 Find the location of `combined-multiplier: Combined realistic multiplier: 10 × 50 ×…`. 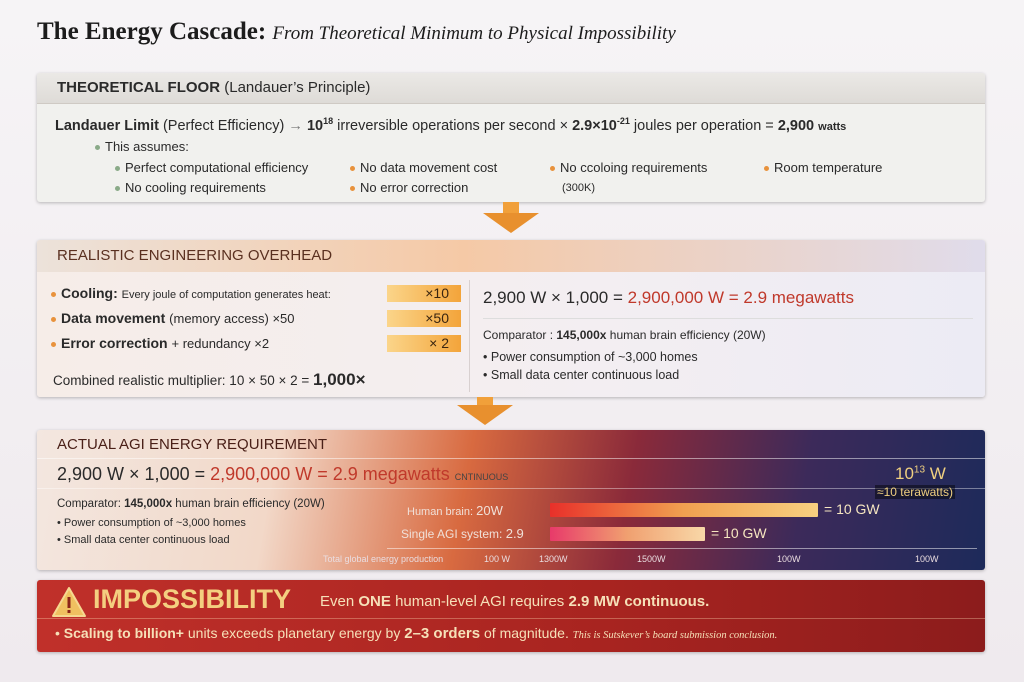

combined-multiplier: Combined realistic multiplier: 10 × 50 ×… is located at coordinates (209, 379).